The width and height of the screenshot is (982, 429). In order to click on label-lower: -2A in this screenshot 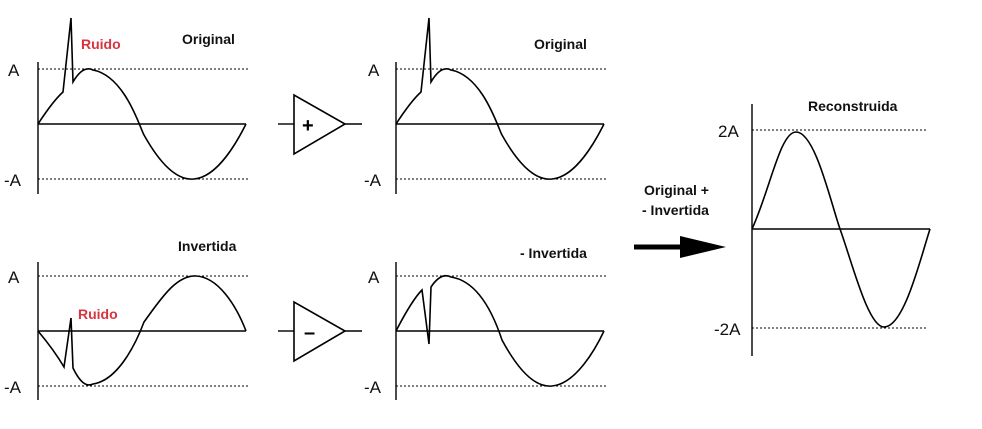, I will do `click(727, 329)`.